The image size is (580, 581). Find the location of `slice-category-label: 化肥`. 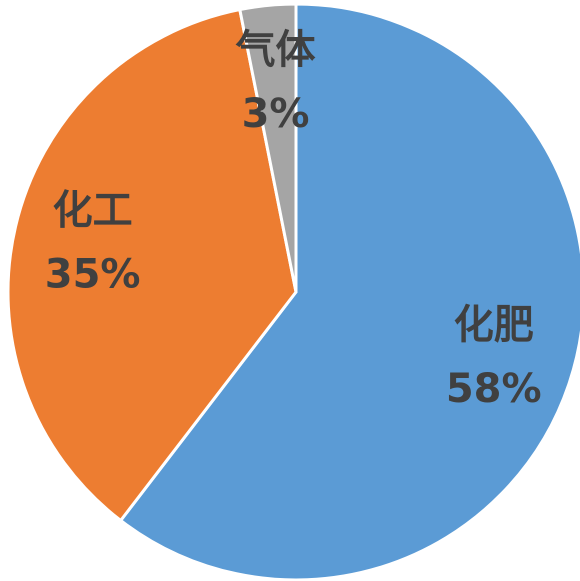

slice-category-label: 化肥 is located at coordinates (494, 325).